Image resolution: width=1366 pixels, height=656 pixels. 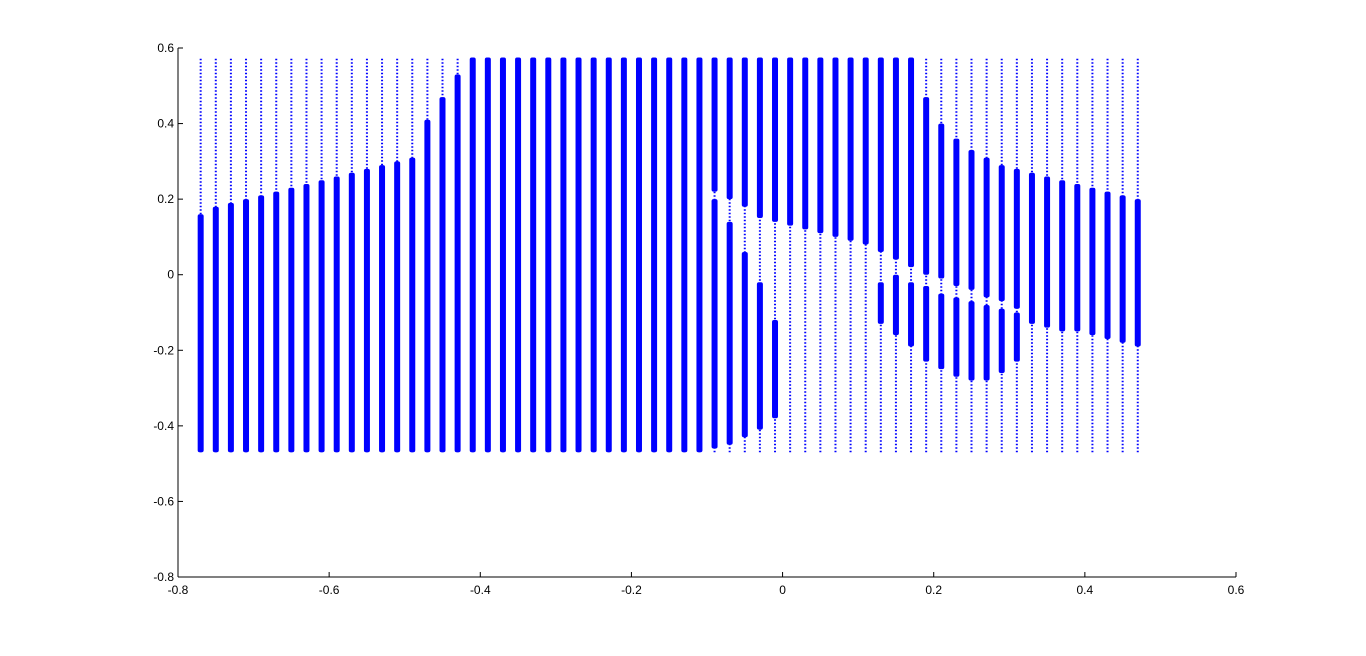 What do you see at coordinates (163, 350) in the screenshot?
I see `y-tick-label: -0.2` at bounding box center [163, 350].